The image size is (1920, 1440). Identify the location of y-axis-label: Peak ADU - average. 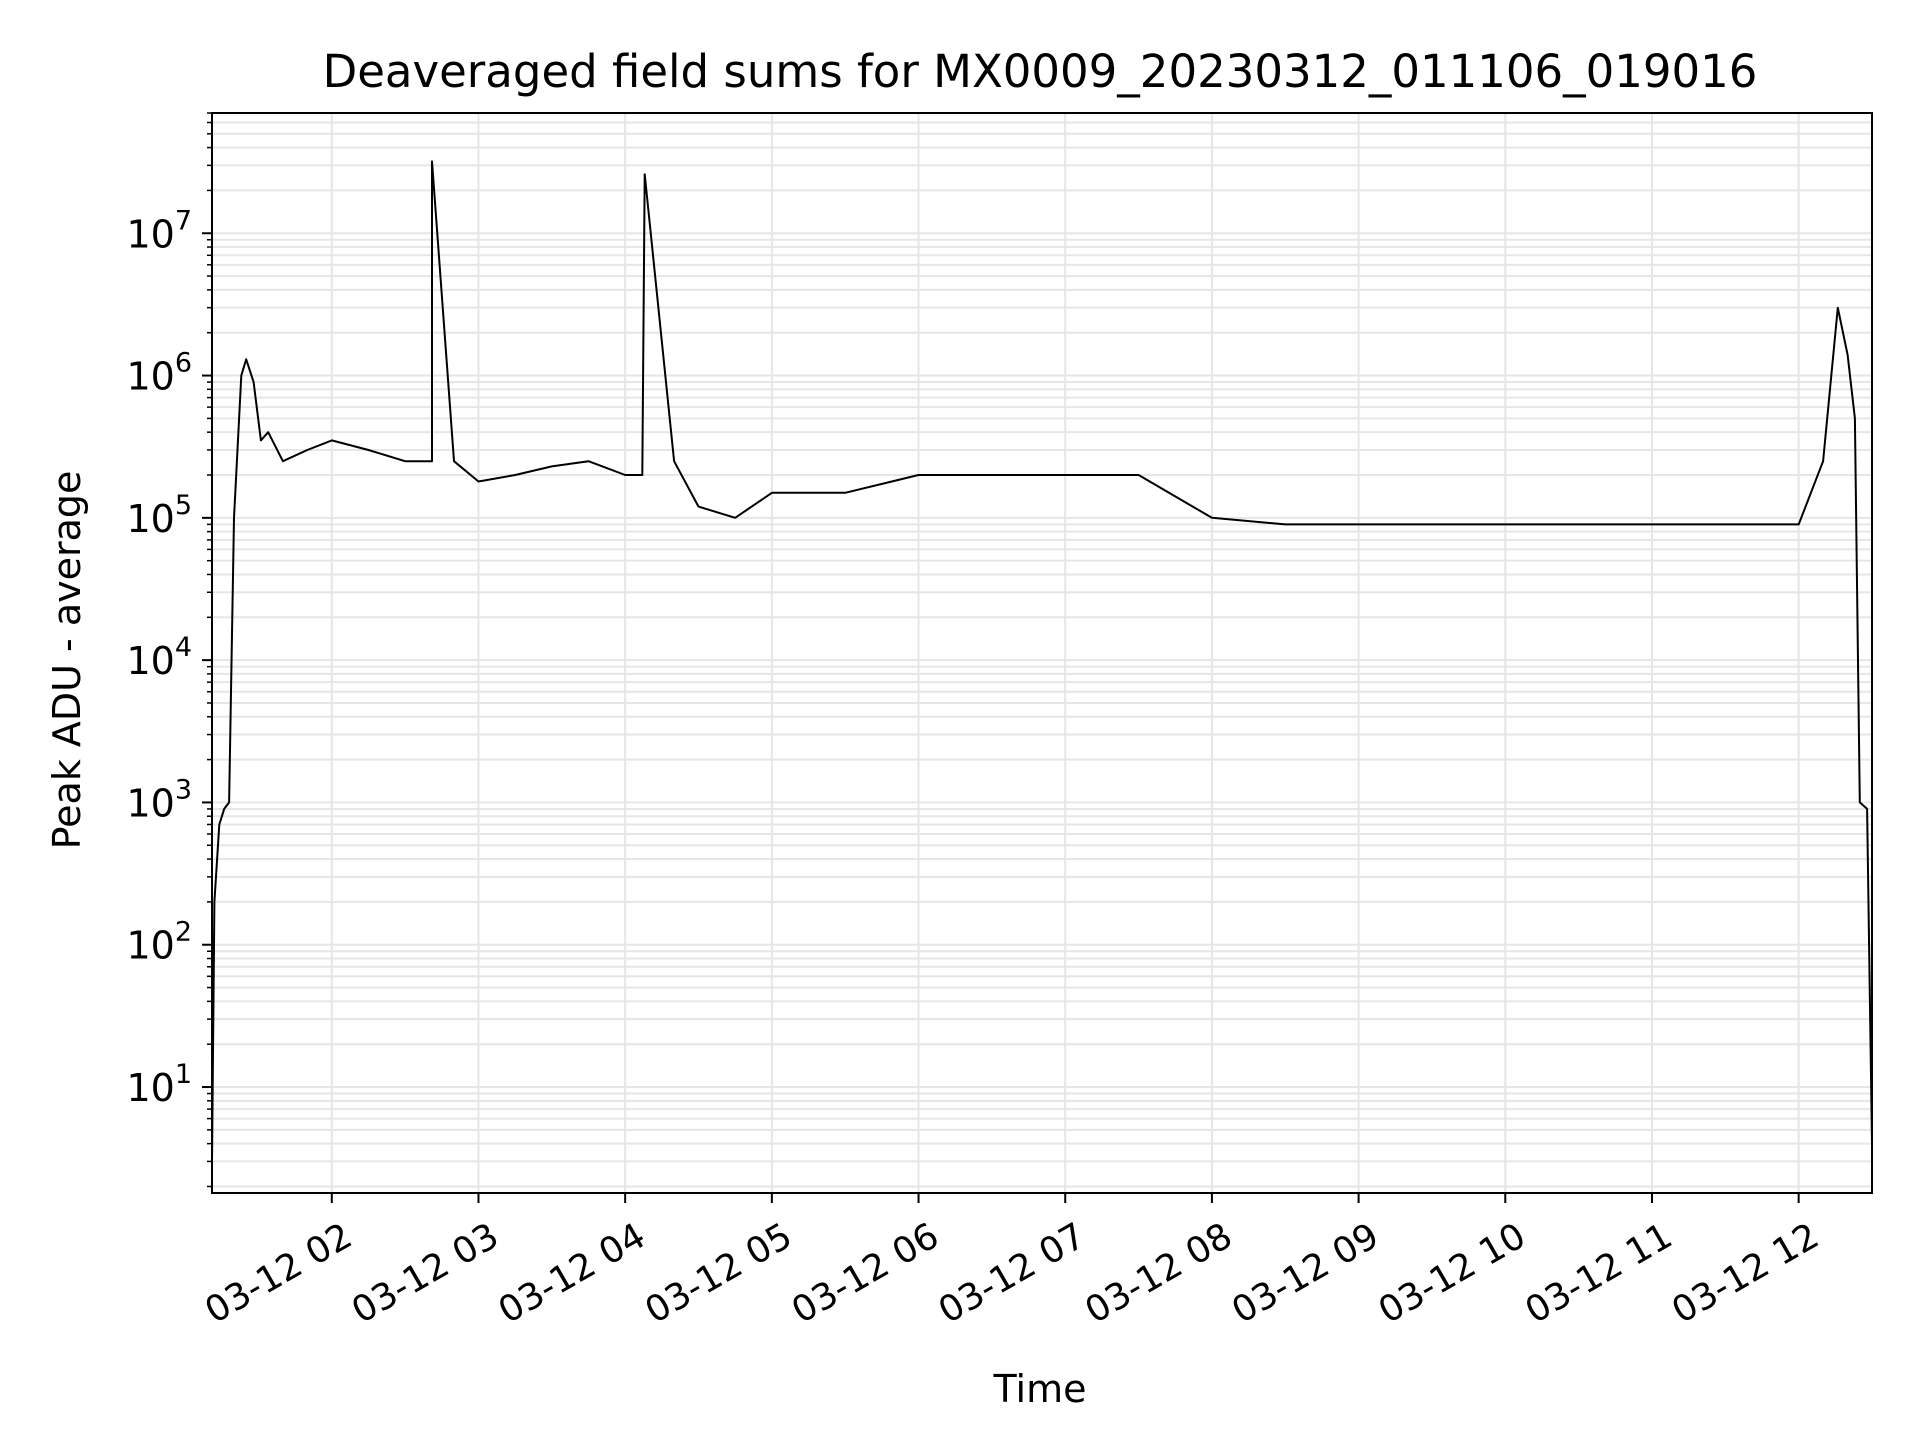
(67, 660).